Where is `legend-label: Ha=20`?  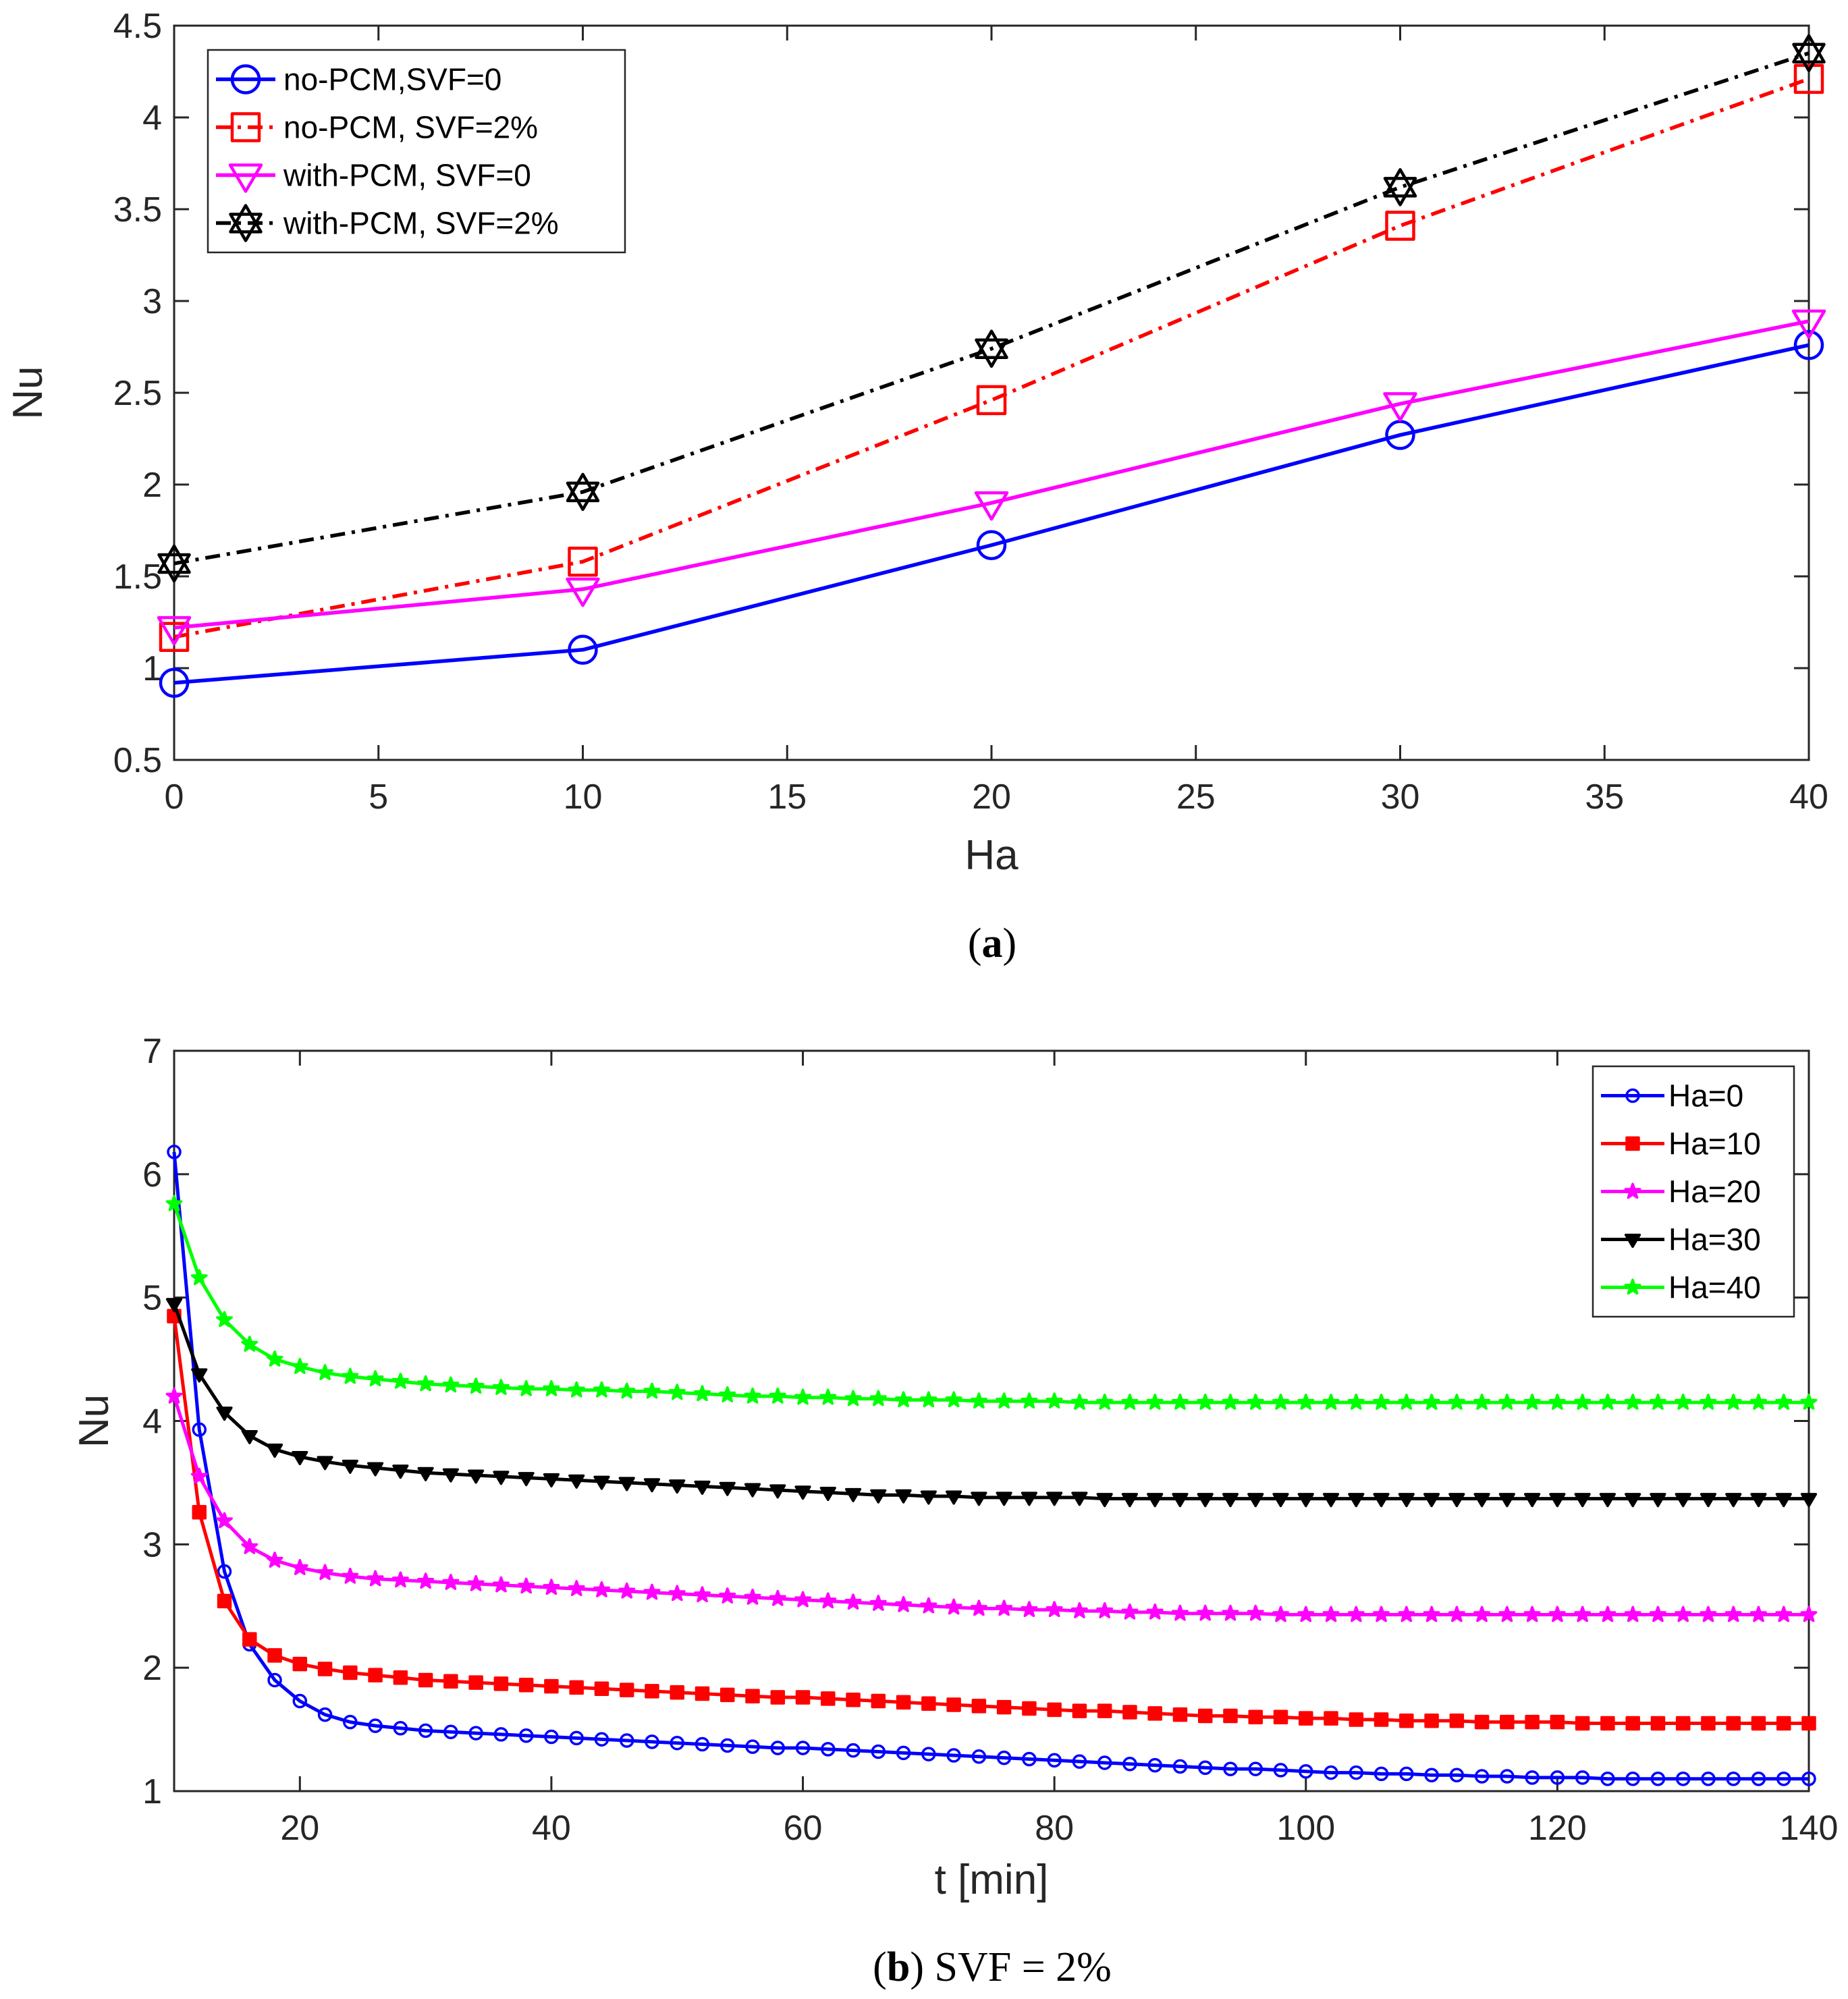
legend-label: Ha=20 is located at coordinates (1714, 1191).